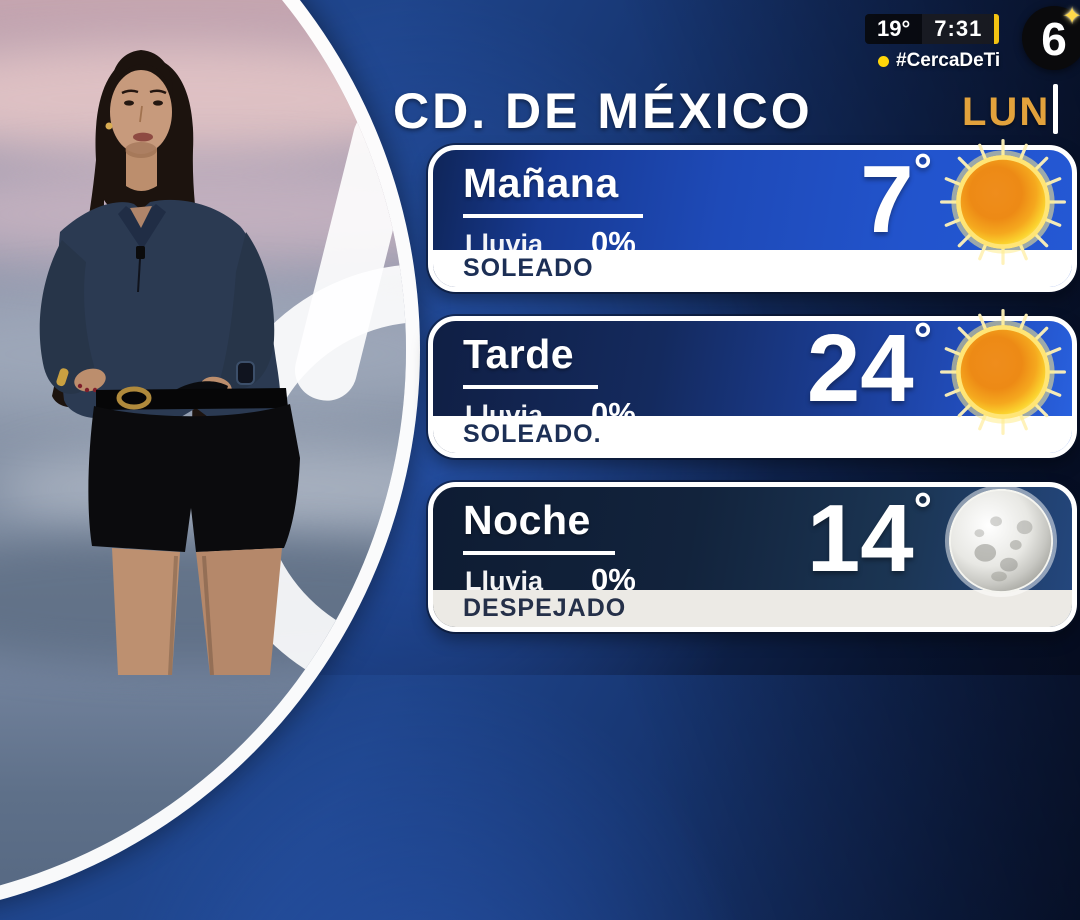 This screenshot has width=1080, height=920. Describe the element at coordinates (62, 377) in the screenshot. I see `gold-bracelet` at that location.